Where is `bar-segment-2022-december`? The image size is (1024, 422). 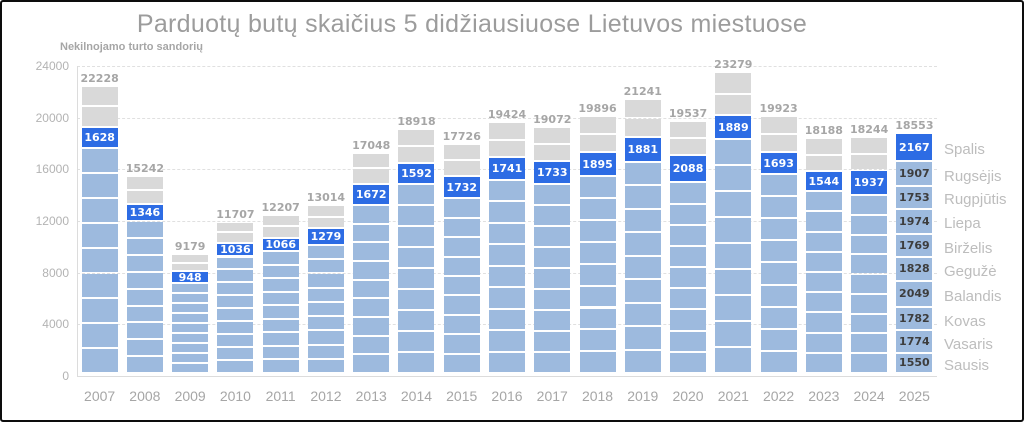
bar-segment-2022-december is located at coordinates (778, 124).